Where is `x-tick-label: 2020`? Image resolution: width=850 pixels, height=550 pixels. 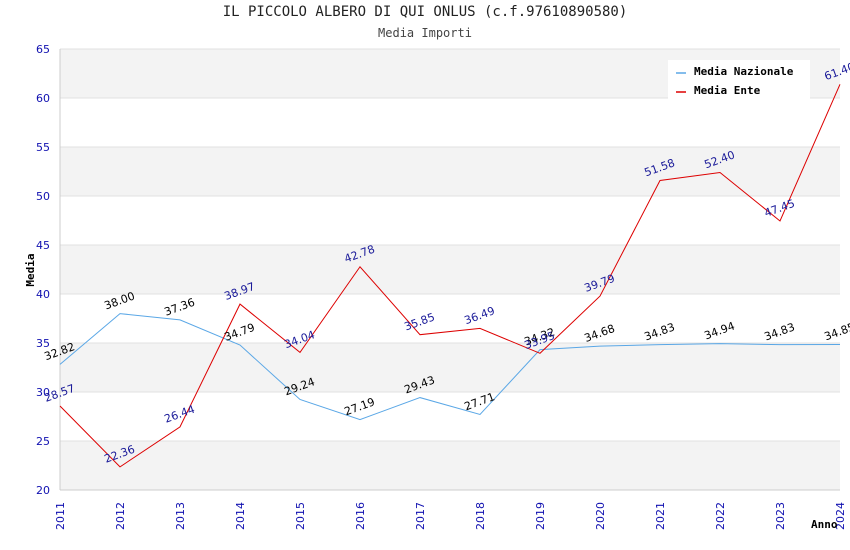
x-tick-label: 2020 is located at coordinates (600, 516).